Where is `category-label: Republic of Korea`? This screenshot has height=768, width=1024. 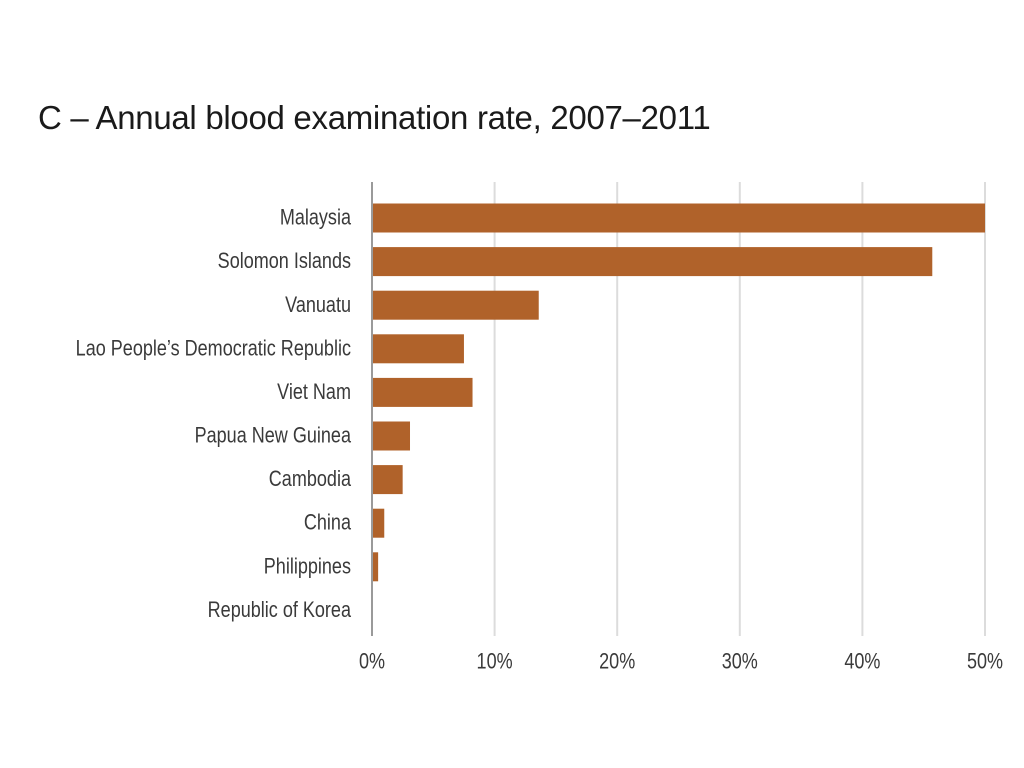 category-label: Republic of Korea is located at coordinates (280, 610).